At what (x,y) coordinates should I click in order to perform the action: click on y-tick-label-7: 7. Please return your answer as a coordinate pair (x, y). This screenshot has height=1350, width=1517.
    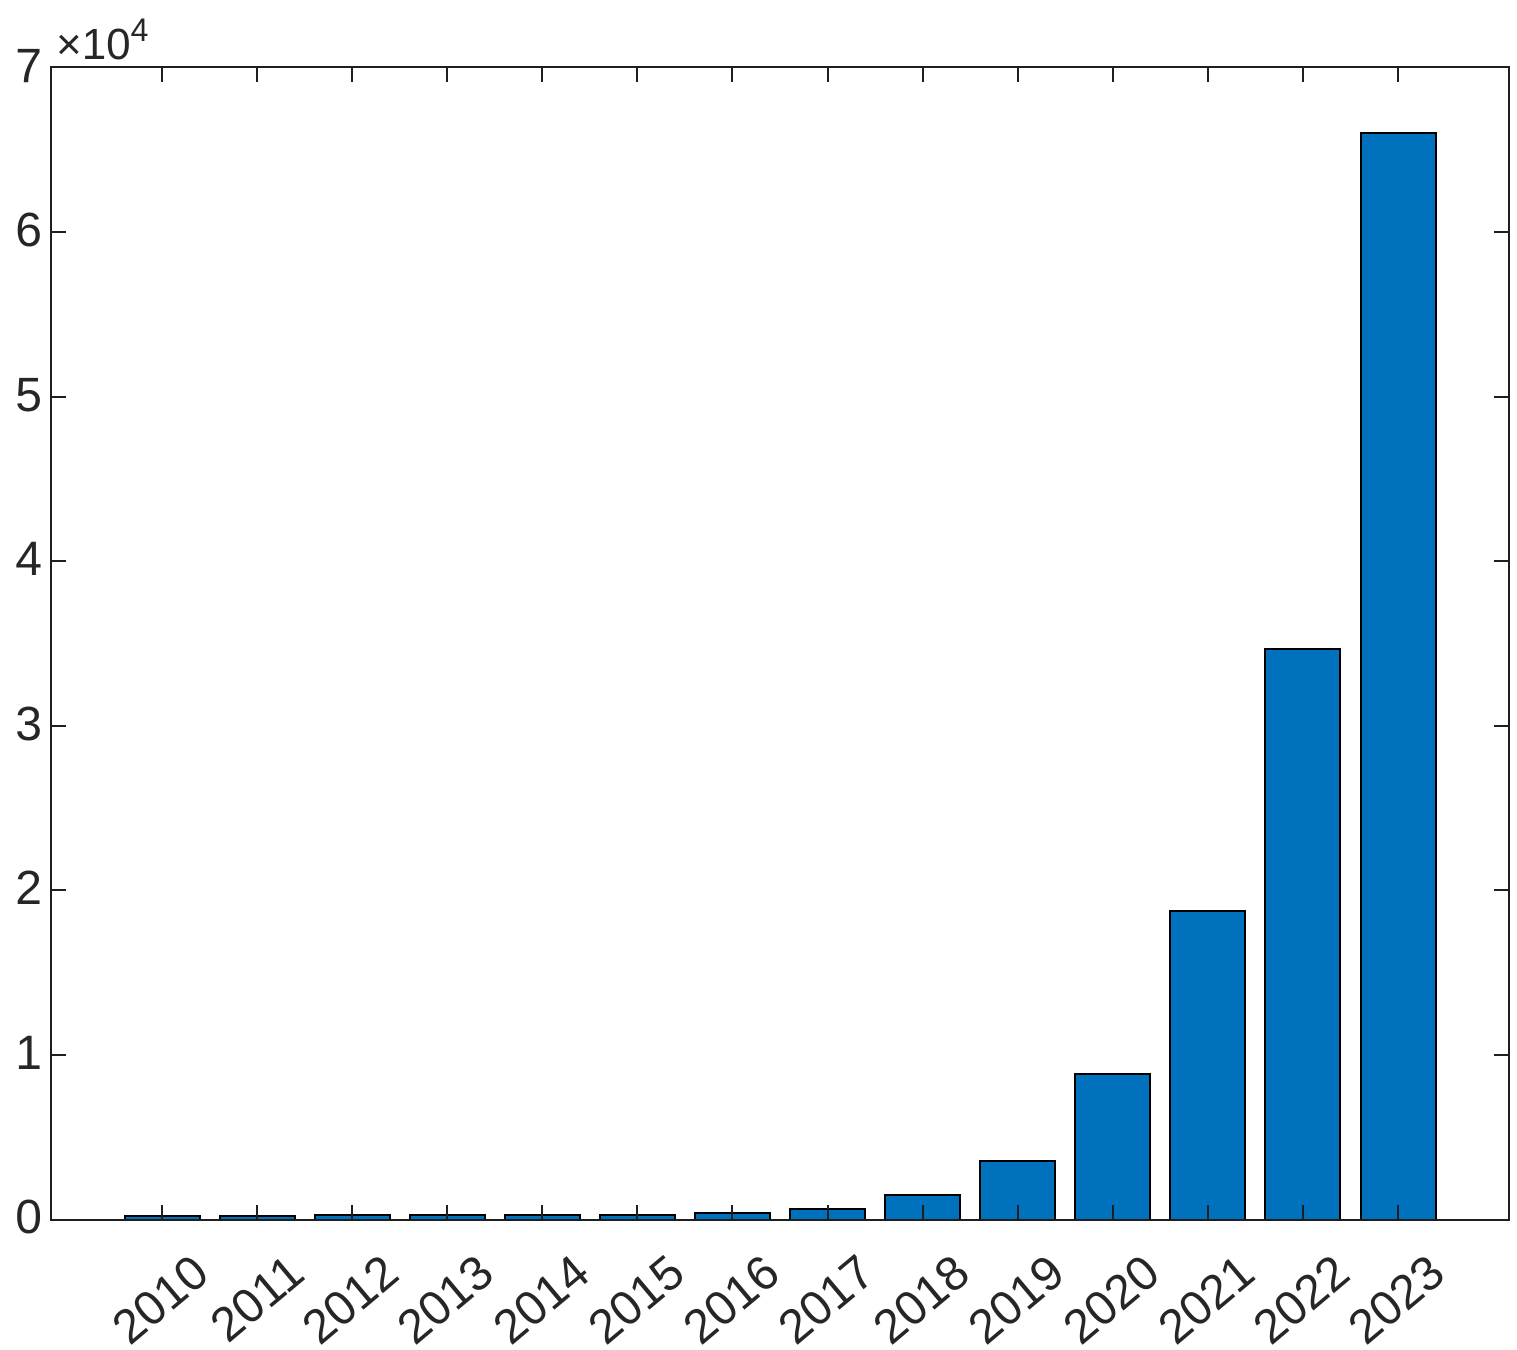
    Looking at the image, I should click on (28, 66).